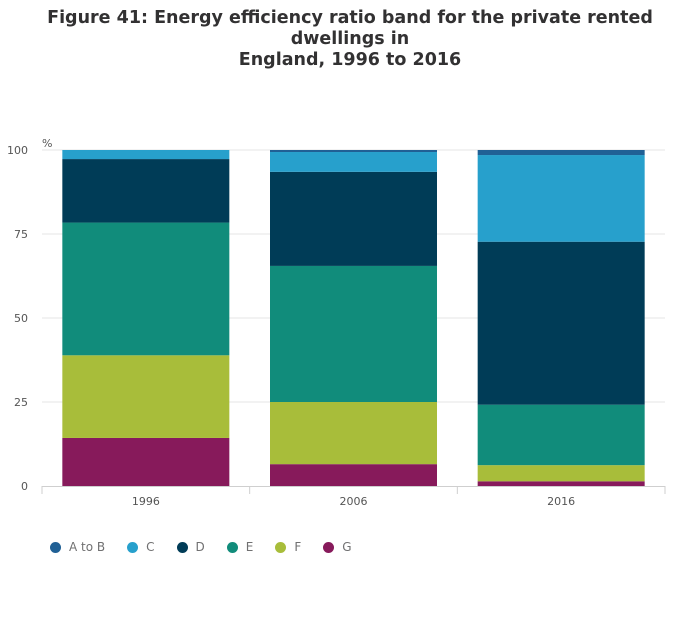 The image size is (700, 635). I want to click on legend-label: F, so click(298, 547).